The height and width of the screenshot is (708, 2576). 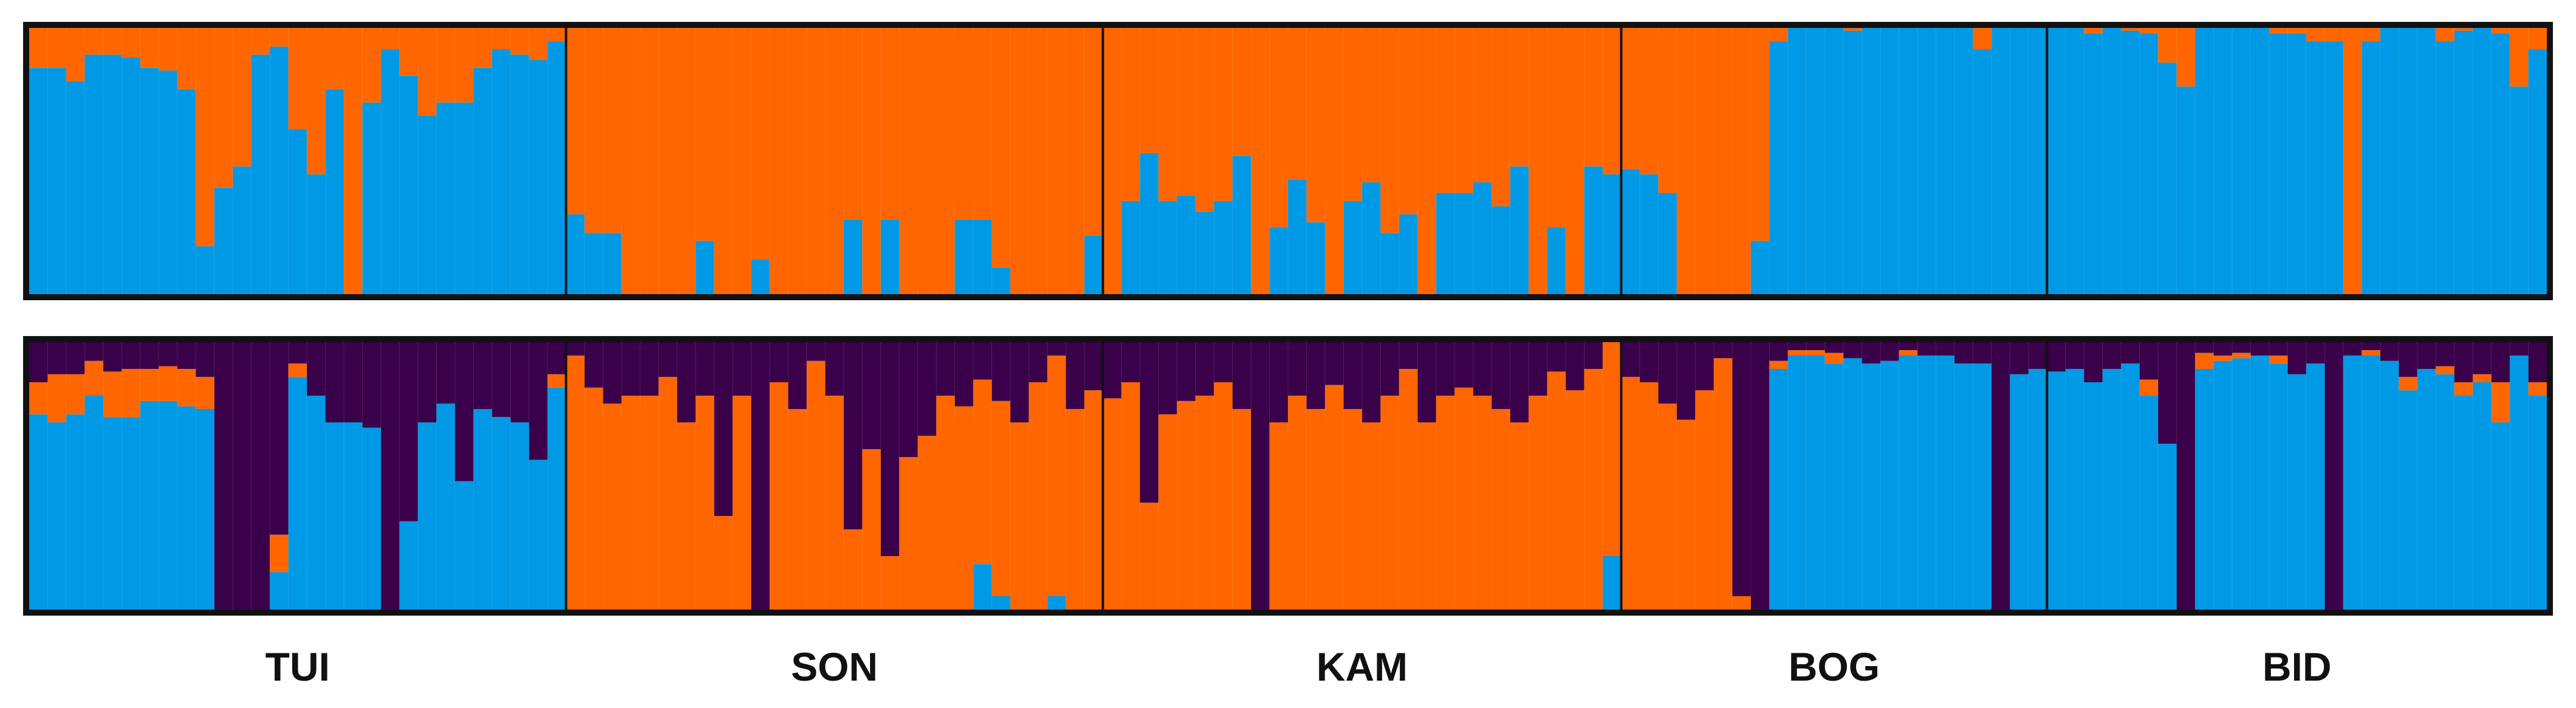 What do you see at coordinates (2297, 666) in the screenshot?
I see `population-label: BID` at bounding box center [2297, 666].